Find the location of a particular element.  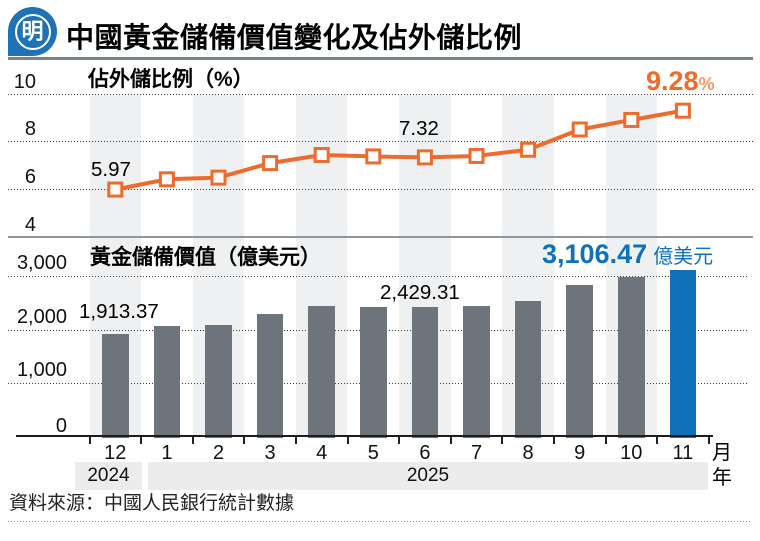

bar-highlight-latest is located at coordinates (683, 354).